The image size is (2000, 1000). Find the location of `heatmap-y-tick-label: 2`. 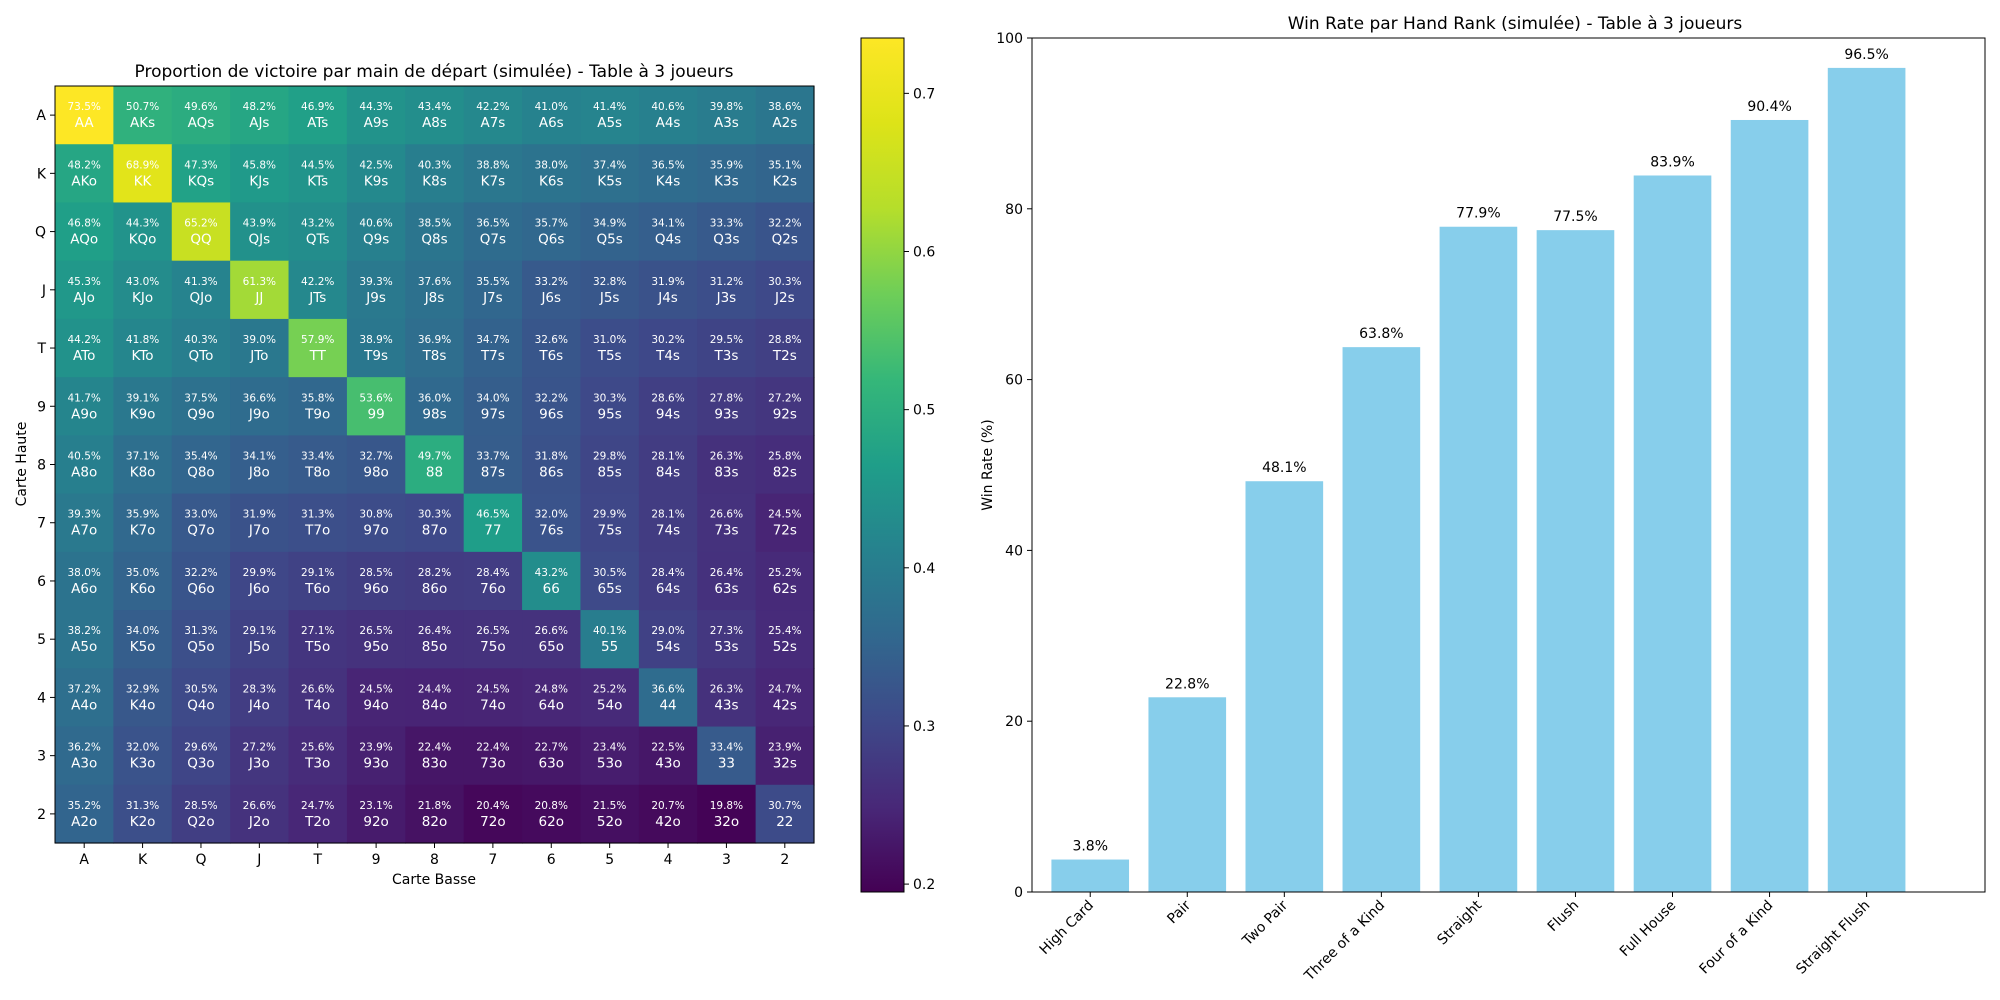

heatmap-y-tick-label: 2 is located at coordinates (41, 815).